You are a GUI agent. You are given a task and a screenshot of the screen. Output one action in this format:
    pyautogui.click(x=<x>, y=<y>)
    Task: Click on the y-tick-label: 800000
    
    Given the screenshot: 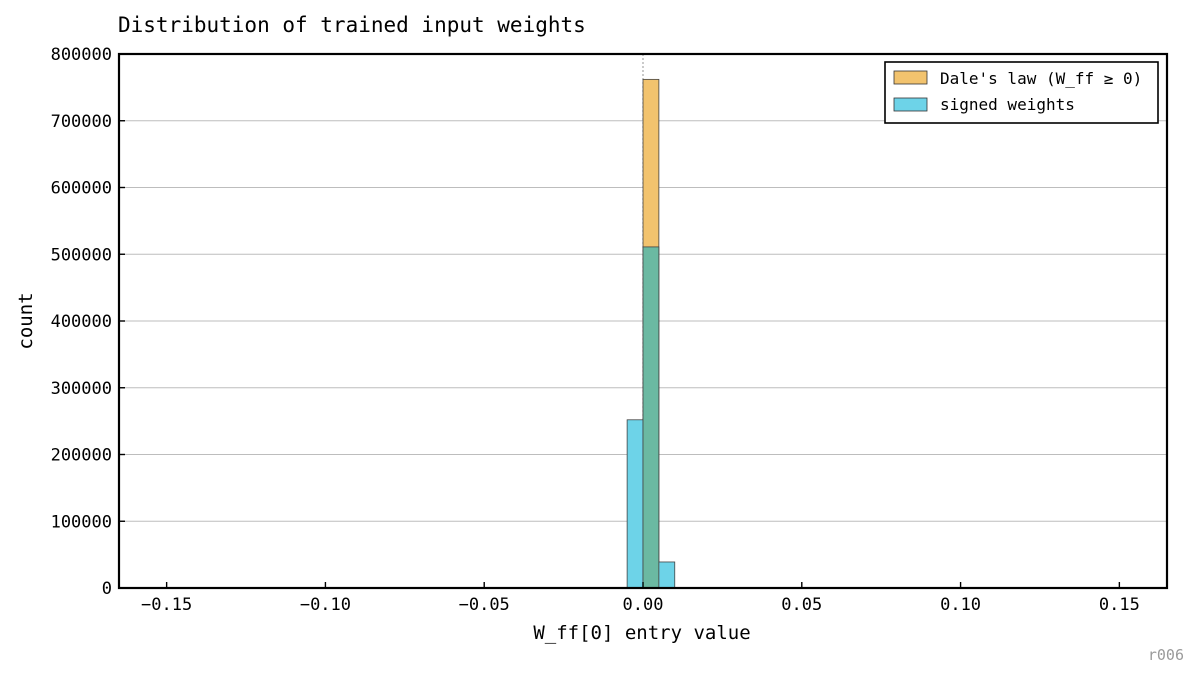 What is the action you would take?
    pyautogui.click(x=81, y=55)
    